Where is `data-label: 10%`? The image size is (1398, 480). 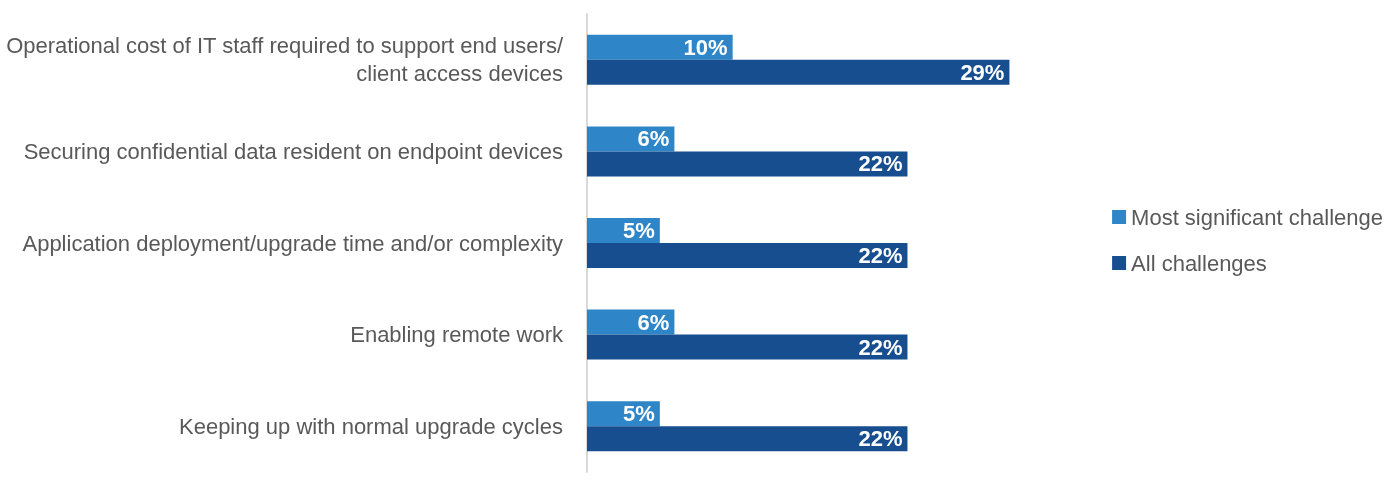 data-label: 10% is located at coordinates (705, 47).